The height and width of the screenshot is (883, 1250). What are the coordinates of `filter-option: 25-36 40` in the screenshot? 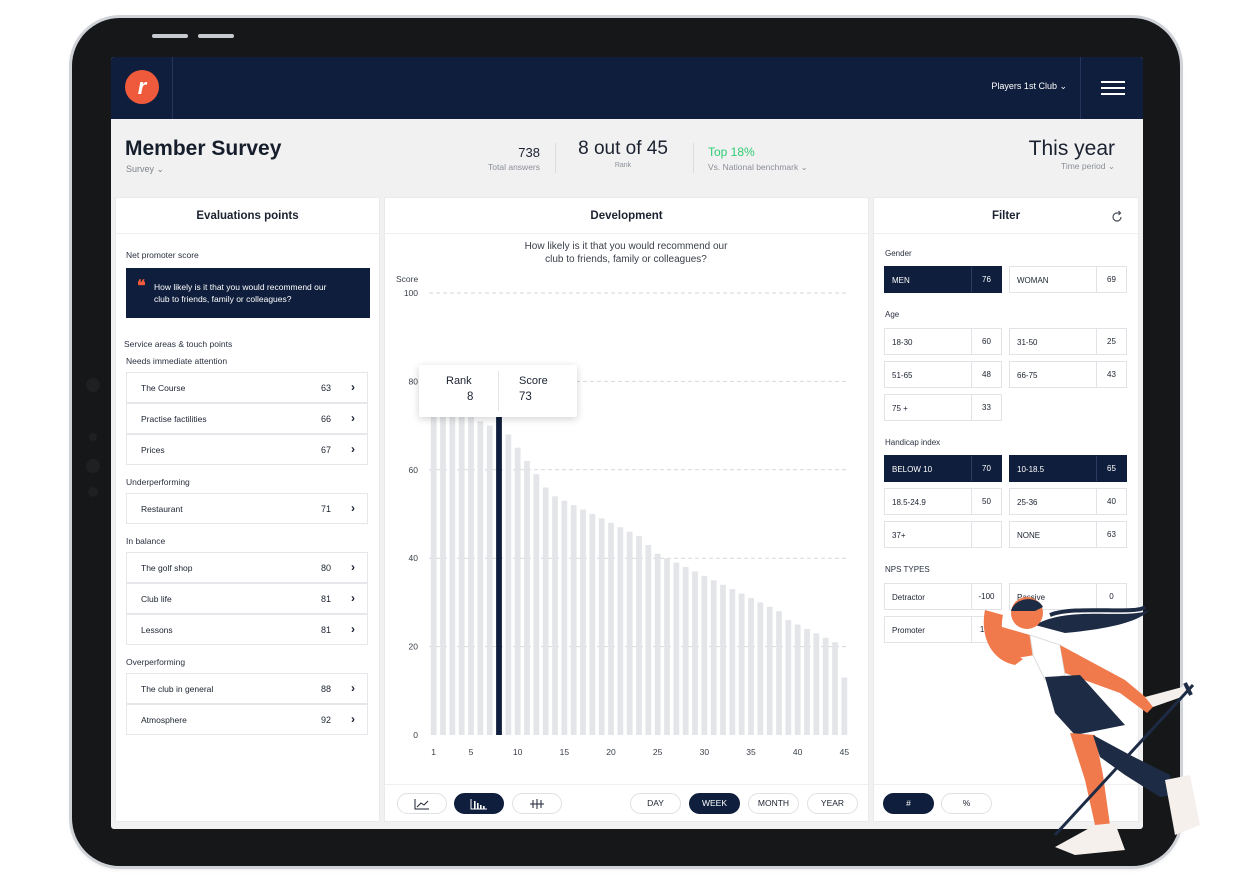 It's located at (1068, 501).